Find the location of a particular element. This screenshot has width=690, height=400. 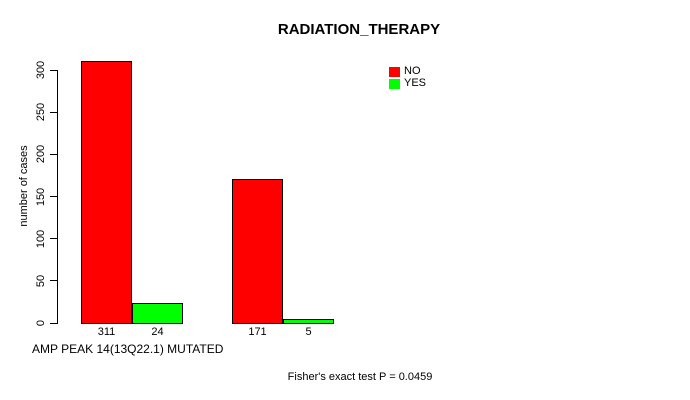

legend-item-yes: YES is located at coordinates (407, 83).